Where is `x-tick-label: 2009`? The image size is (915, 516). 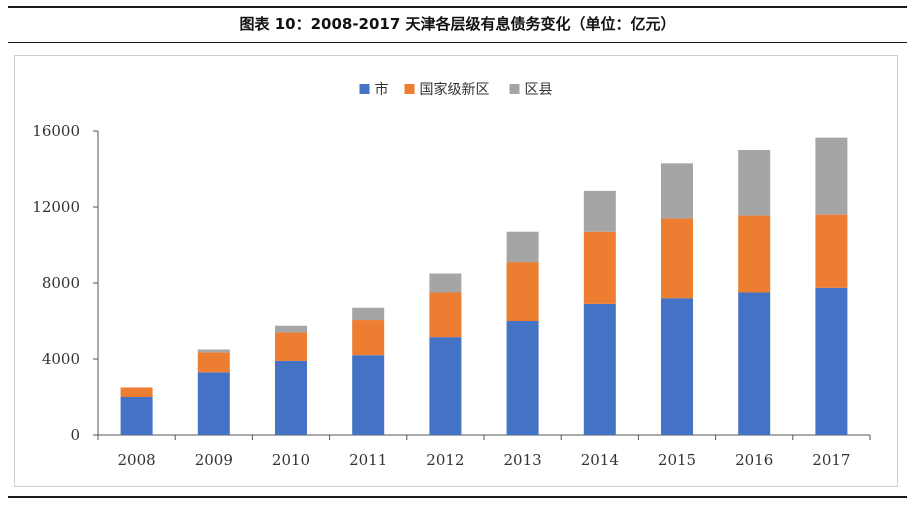 x-tick-label: 2009 is located at coordinates (214, 460).